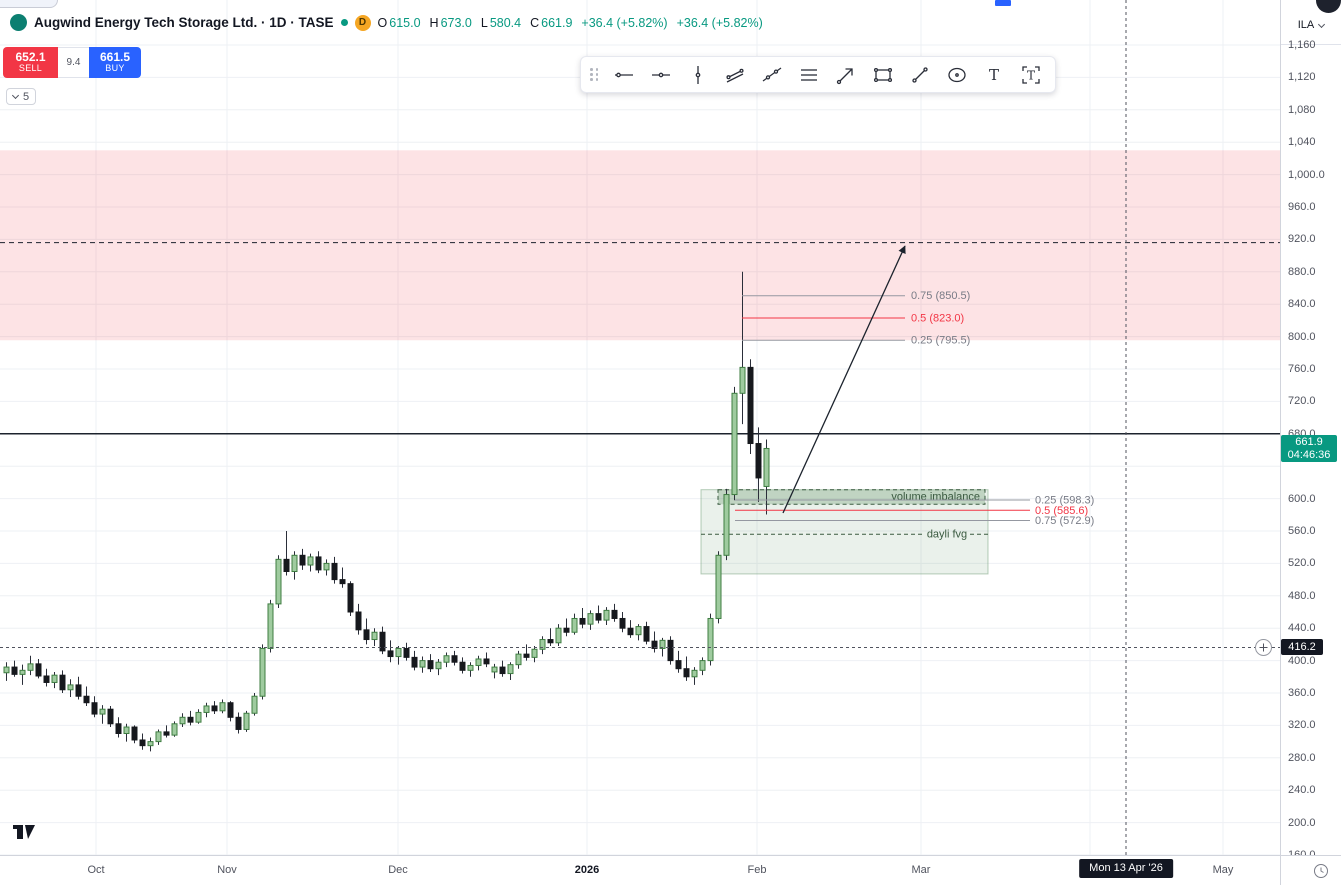  I want to click on open-readout: O 615.0, so click(399, 23).